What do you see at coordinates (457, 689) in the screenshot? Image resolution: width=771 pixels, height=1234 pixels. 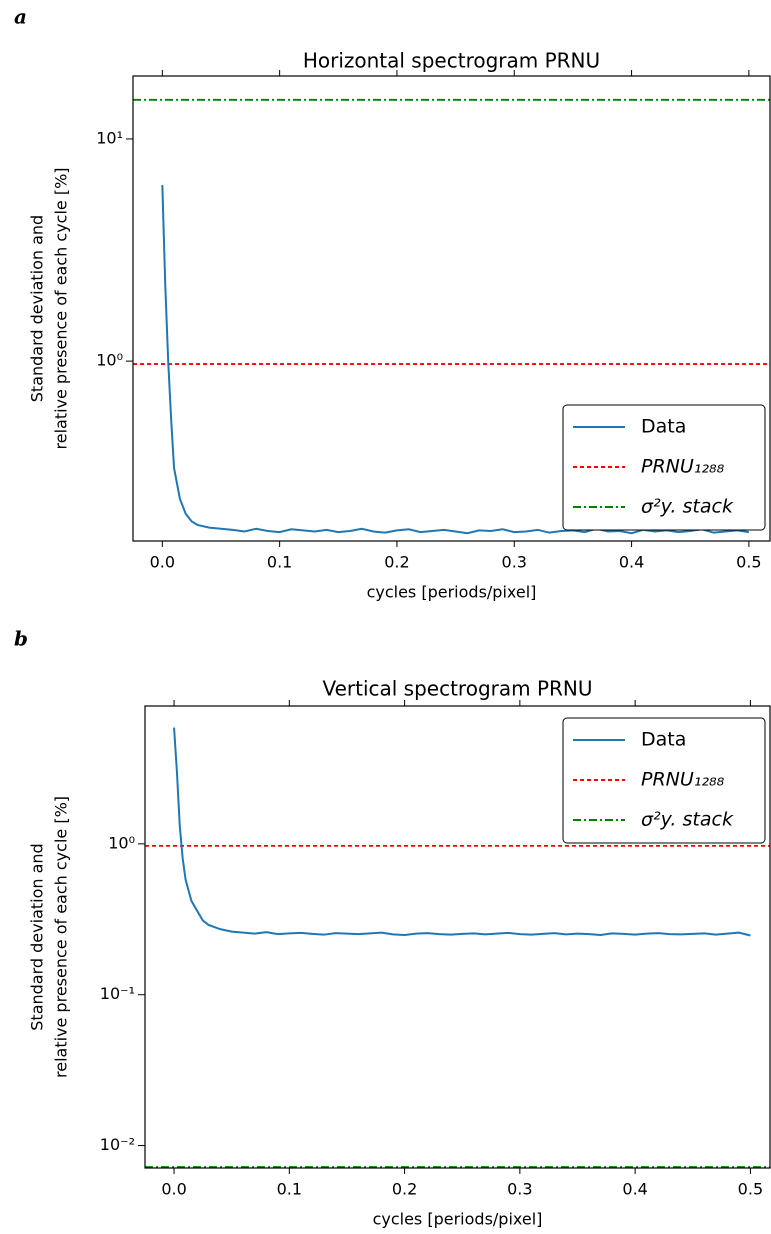 I see `chart-title: Vertical spectrogram PRNU` at bounding box center [457, 689].